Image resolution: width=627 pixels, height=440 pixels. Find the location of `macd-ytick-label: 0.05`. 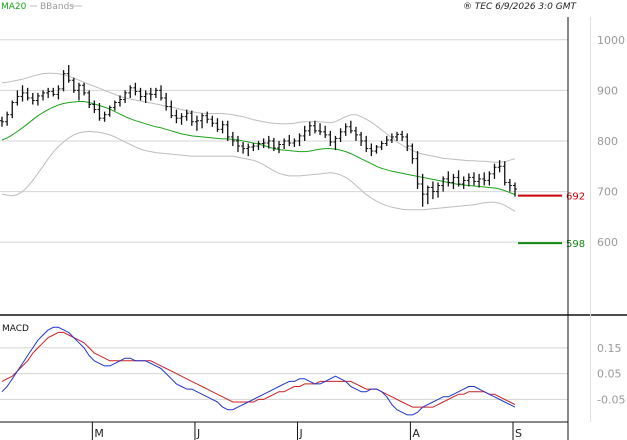

macd-ytick-label: 0.05 is located at coordinates (609, 374).